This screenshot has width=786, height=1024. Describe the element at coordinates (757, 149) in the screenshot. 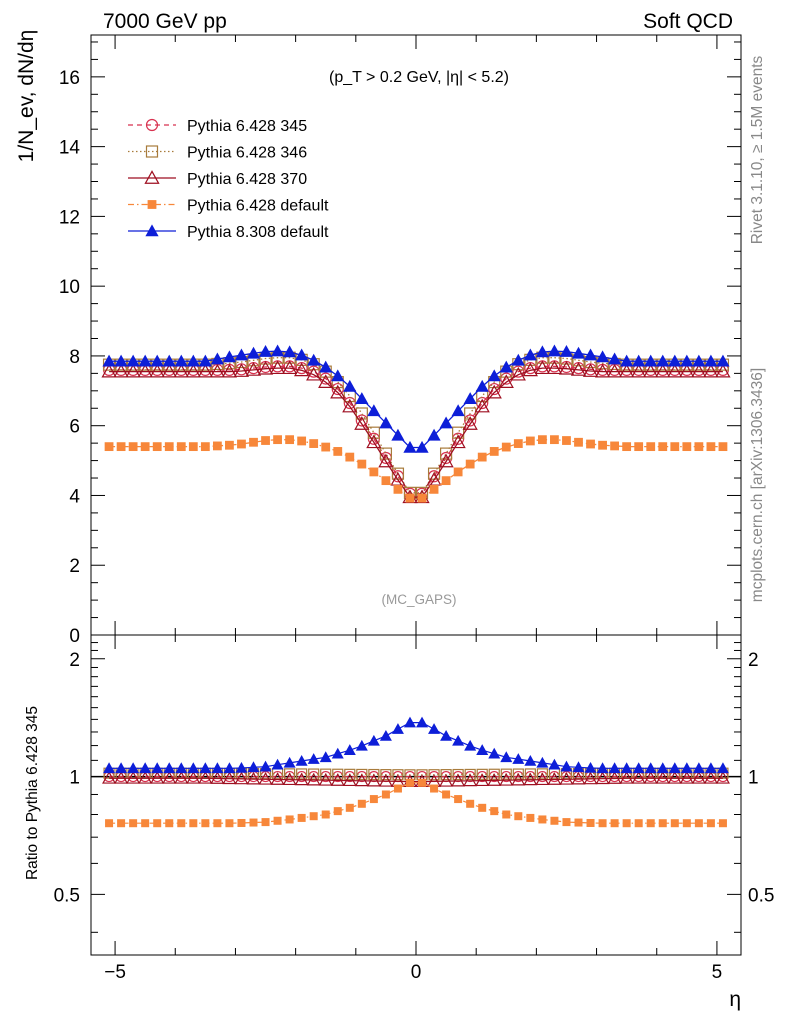

I see `side-label-top: Rivet 3.1.10, ≥ 1.5M events` at that location.